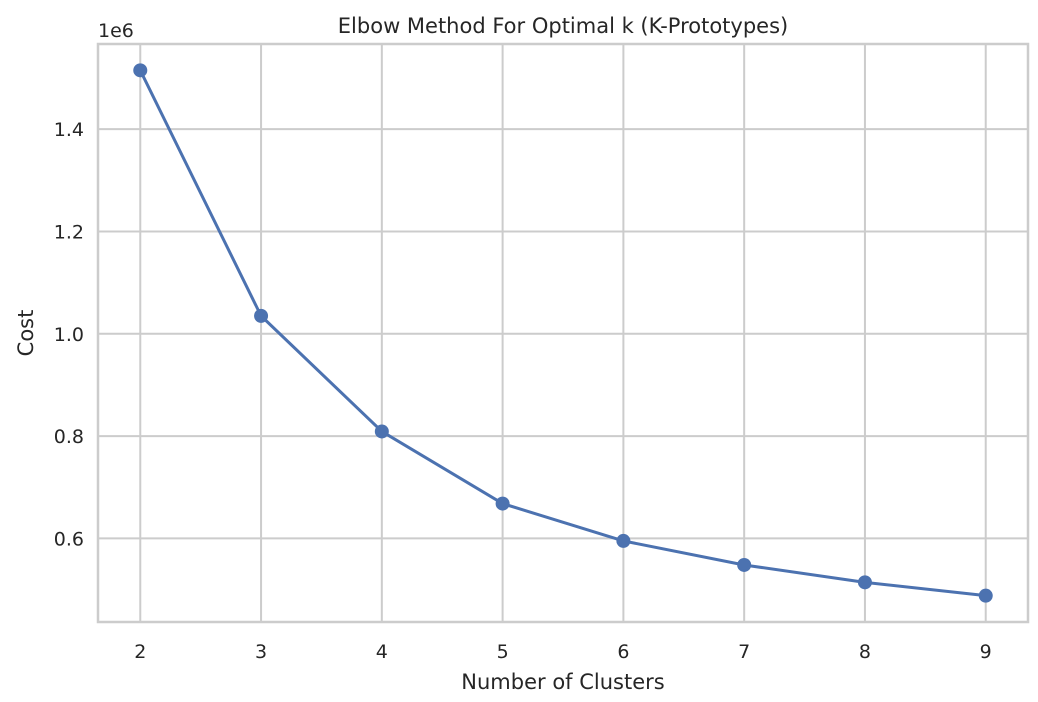 This screenshot has height=702, width=1038. What do you see at coordinates (562, 682) in the screenshot?
I see `x-axis-label: Number of Clusters` at bounding box center [562, 682].